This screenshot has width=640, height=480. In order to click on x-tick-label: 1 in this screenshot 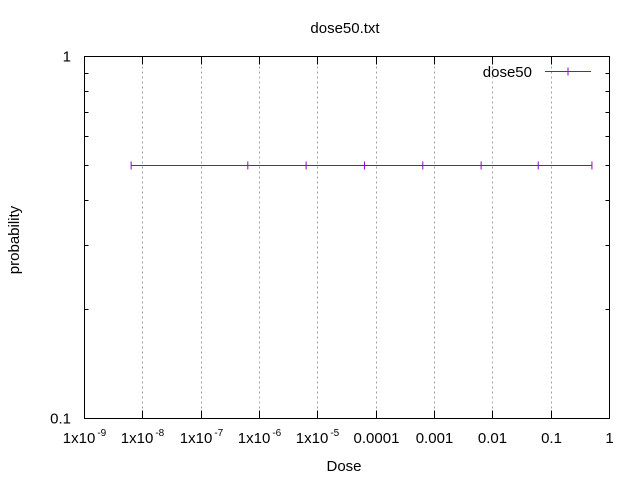, I will do `click(609, 438)`.